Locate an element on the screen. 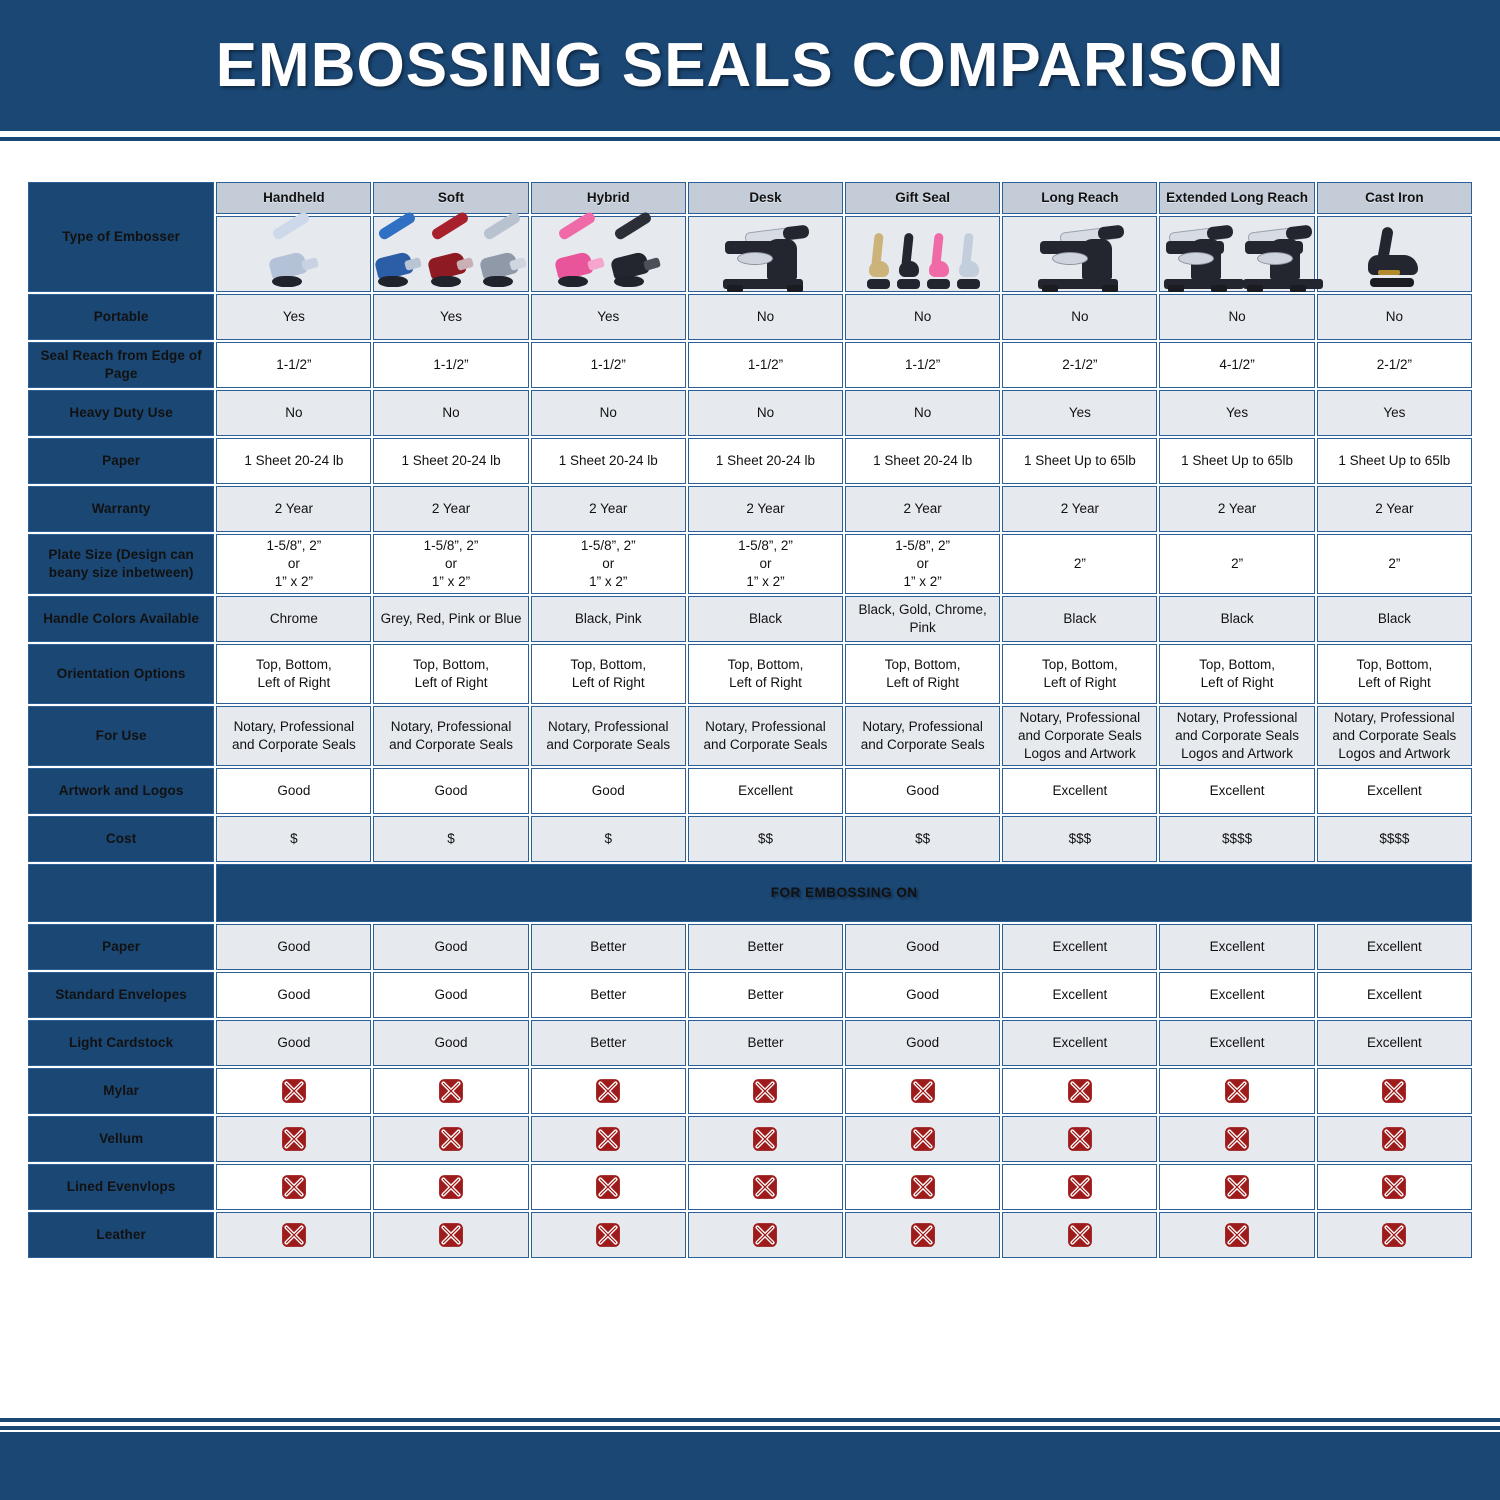 The image size is (1500, 1500). cell-10-2: $ is located at coordinates (608, 839).